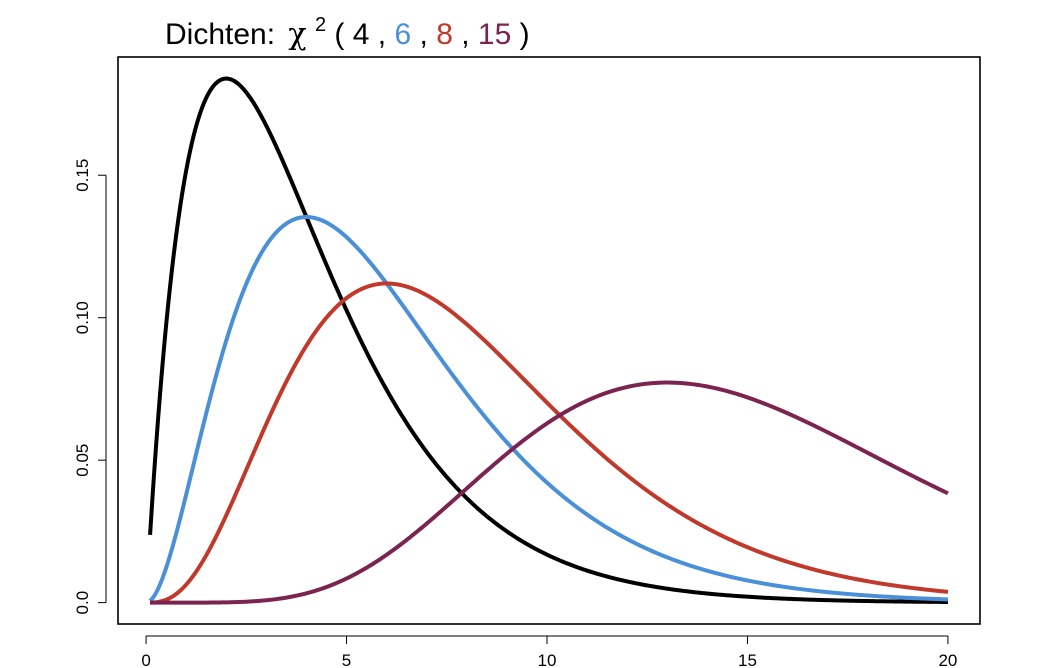  I want to click on x-tick-label: 15, so click(747, 659).